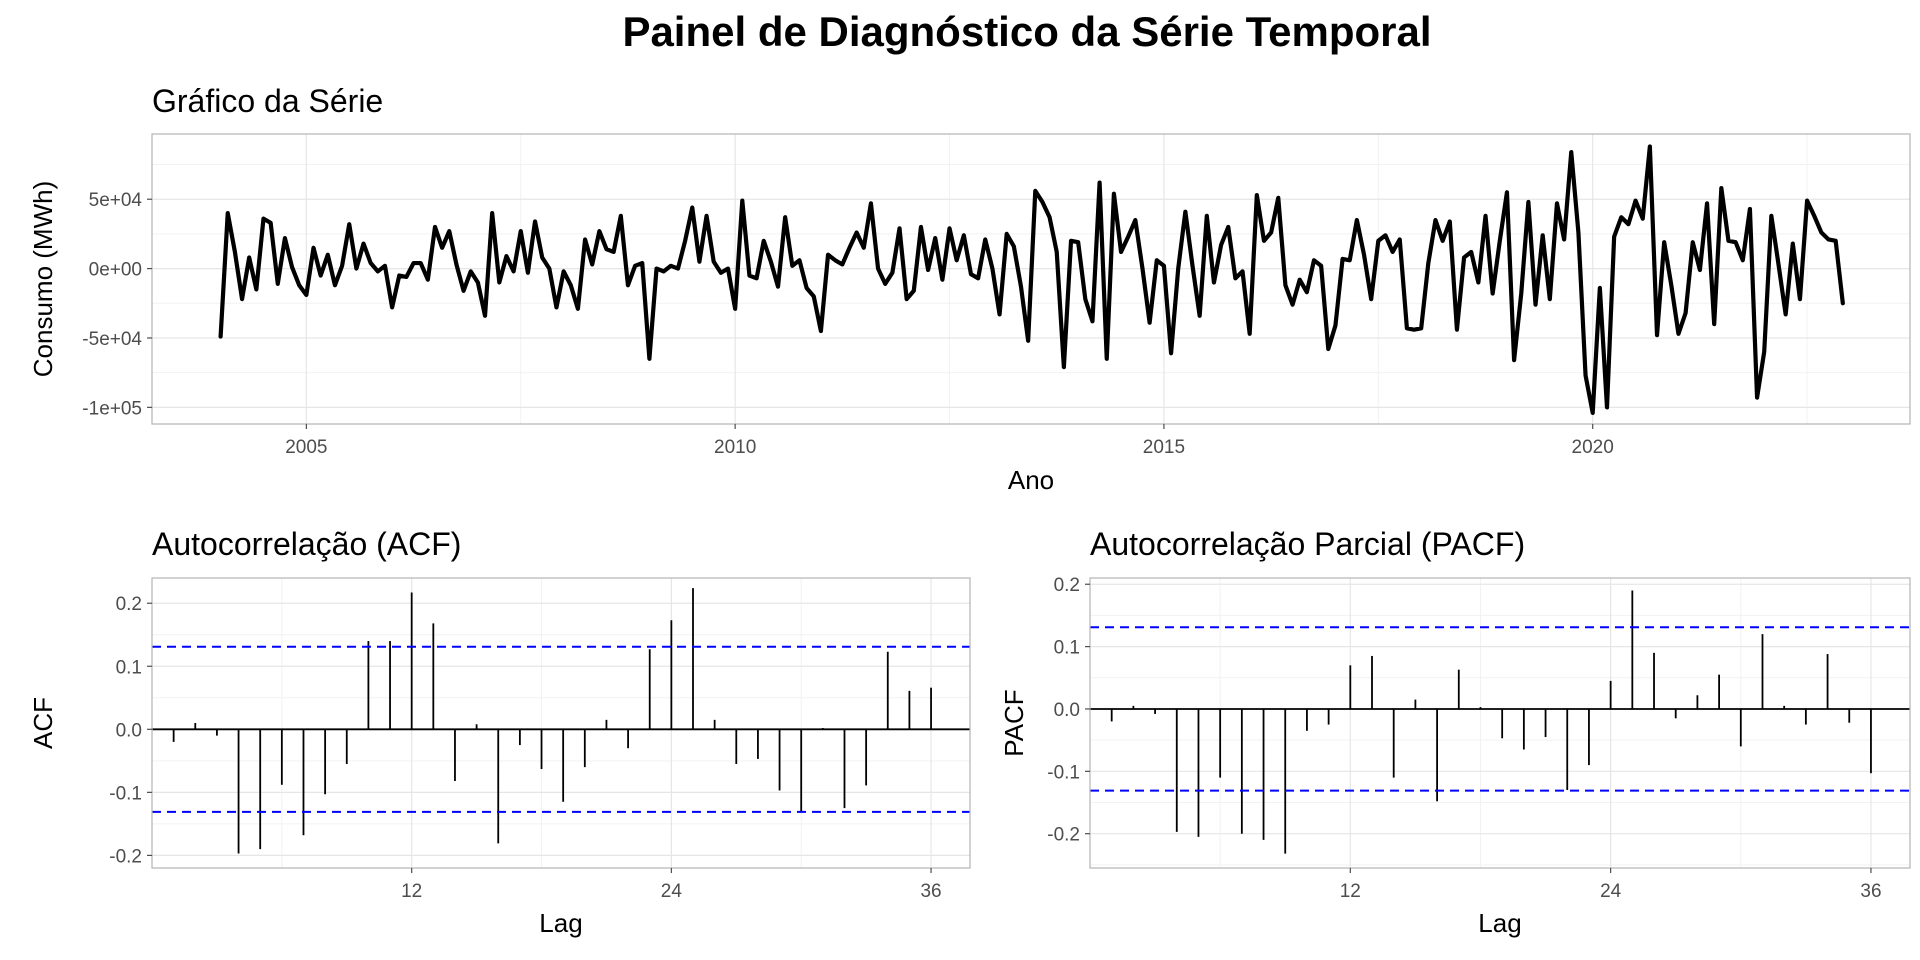 The image size is (1920, 960). I want to click on y-axis-label: Consumo (MWh), so click(43, 279).